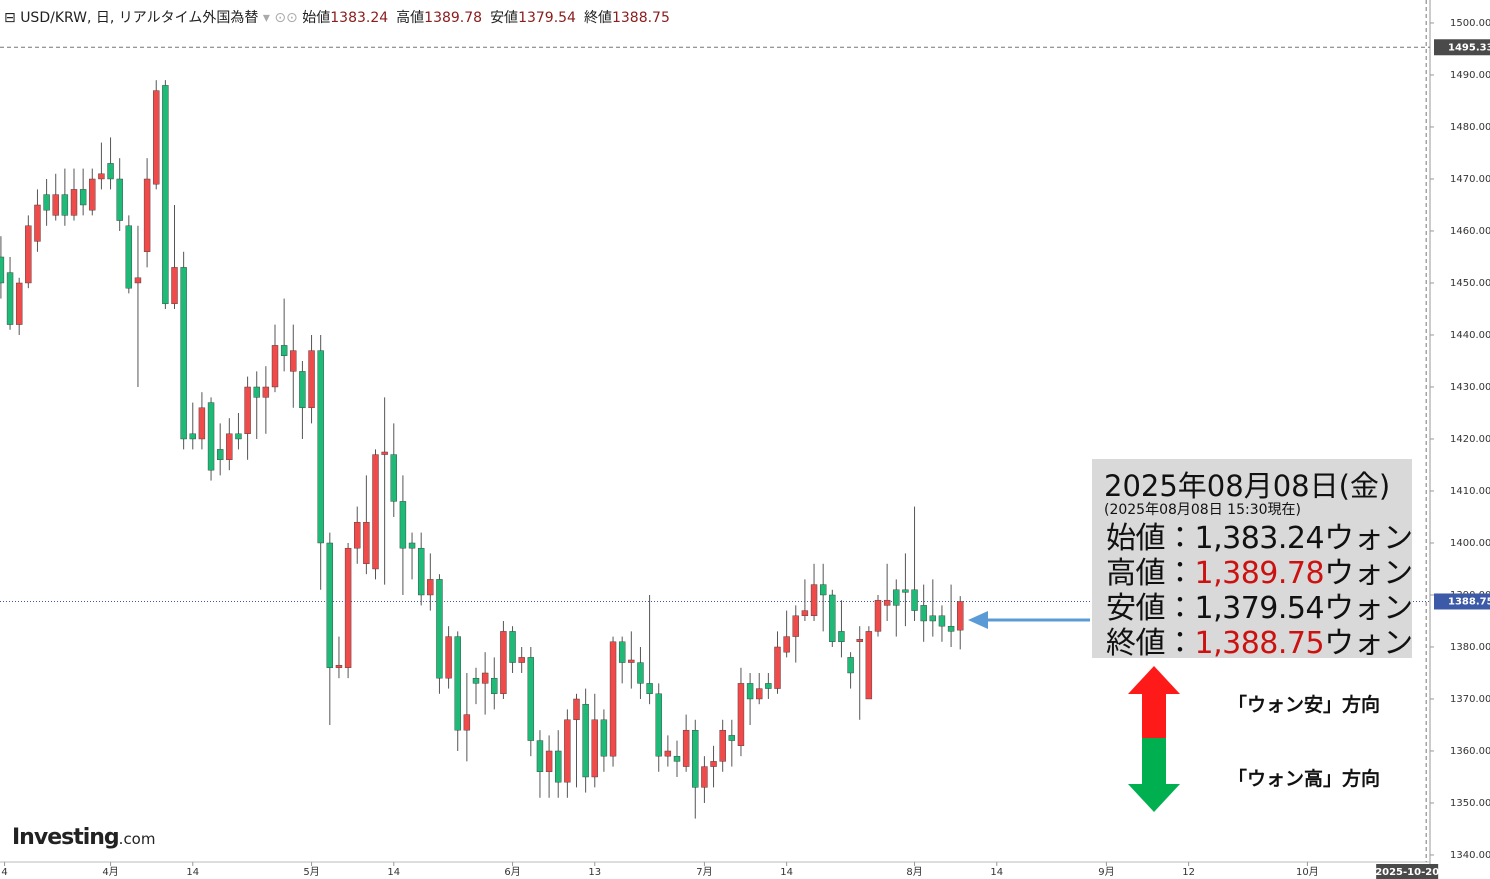 The height and width of the screenshot is (879, 1490). What do you see at coordinates (1136, 608) in the screenshot?
I see `info-label: 安値` at bounding box center [1136, 608].